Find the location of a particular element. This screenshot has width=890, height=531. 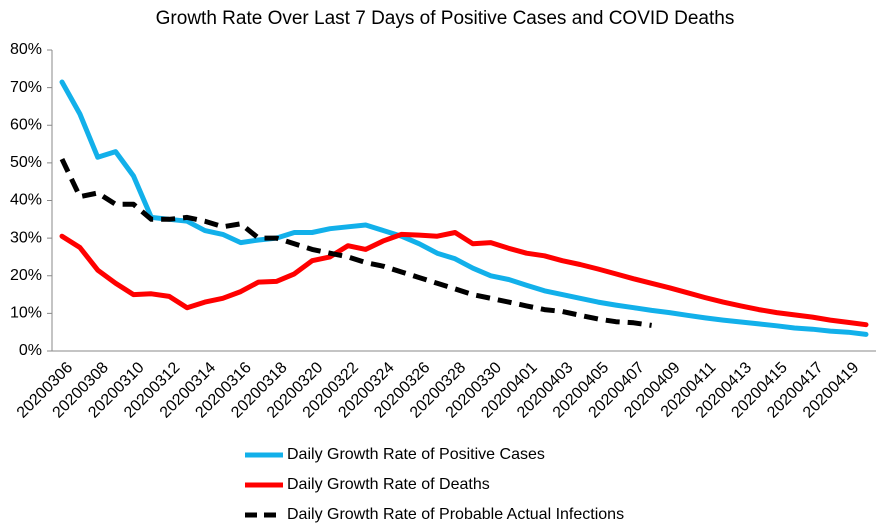

y-tick-label: 30% is located at coordinates (26, 237).